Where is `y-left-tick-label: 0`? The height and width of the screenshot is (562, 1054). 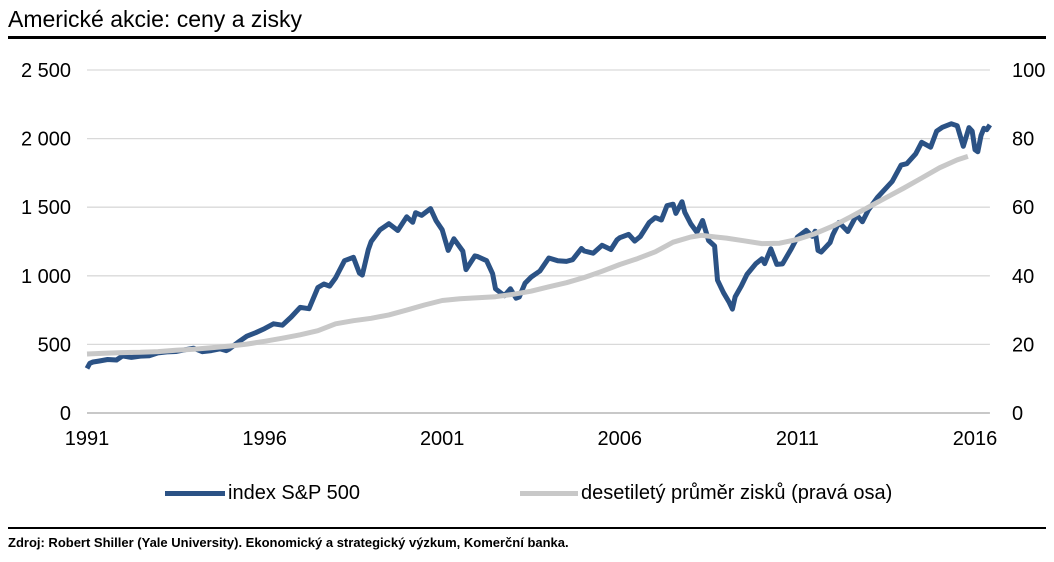
y-left-tick-label: 0 is located at coordinates (65, 414).